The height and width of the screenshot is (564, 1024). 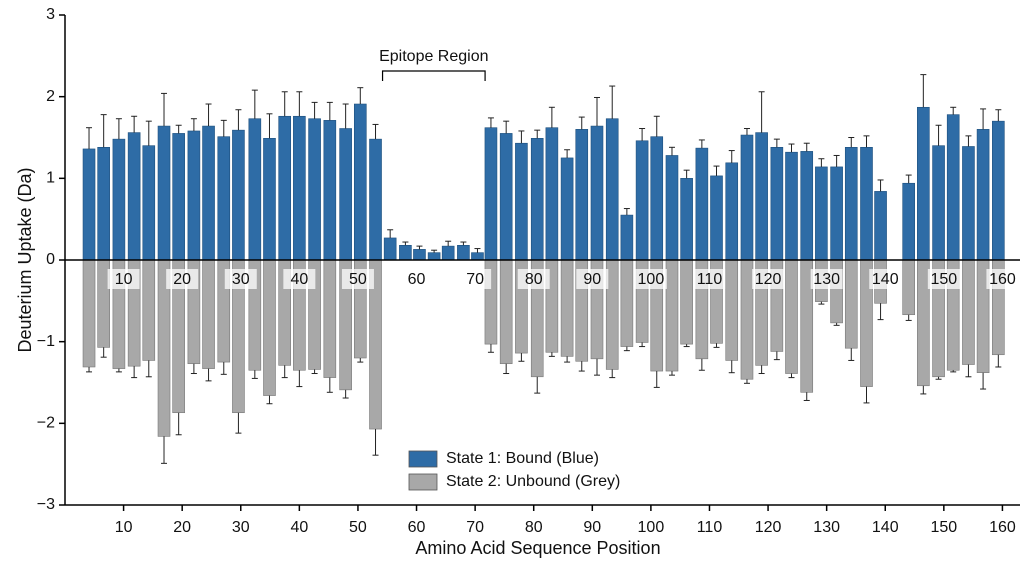 I want to click on x-tick-label: 90, so click(x=592, y=527).